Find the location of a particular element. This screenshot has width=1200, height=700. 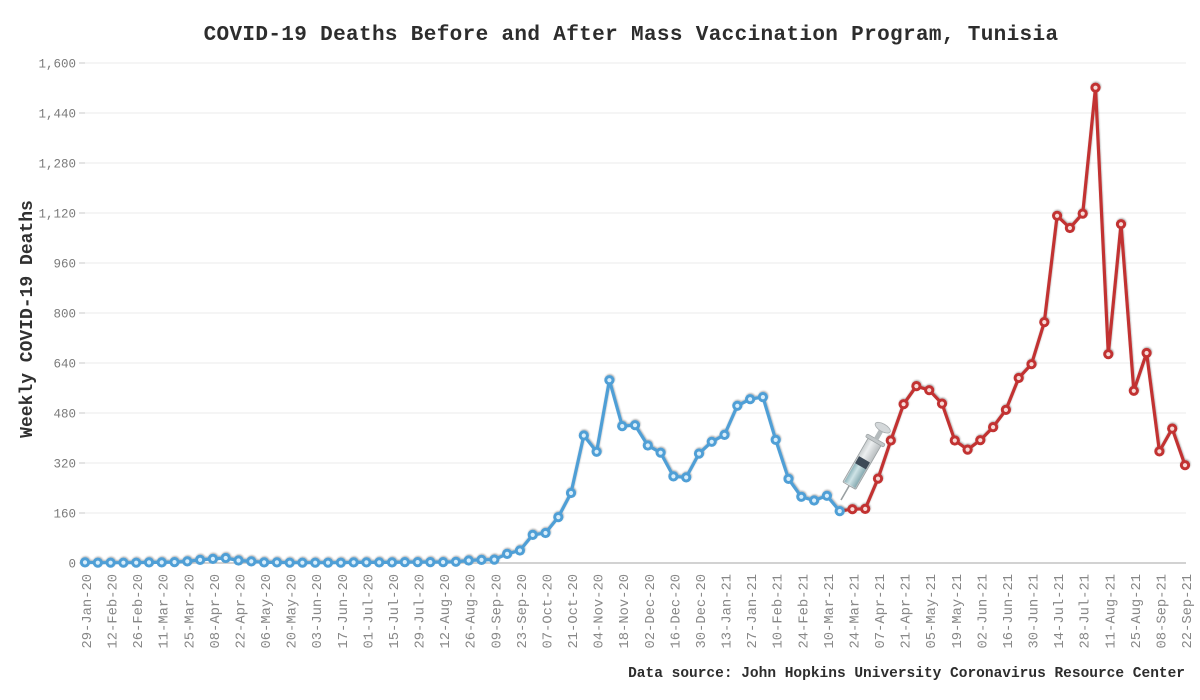

svg-text: 26-Aug-20 is located at coordinates (472, 611).